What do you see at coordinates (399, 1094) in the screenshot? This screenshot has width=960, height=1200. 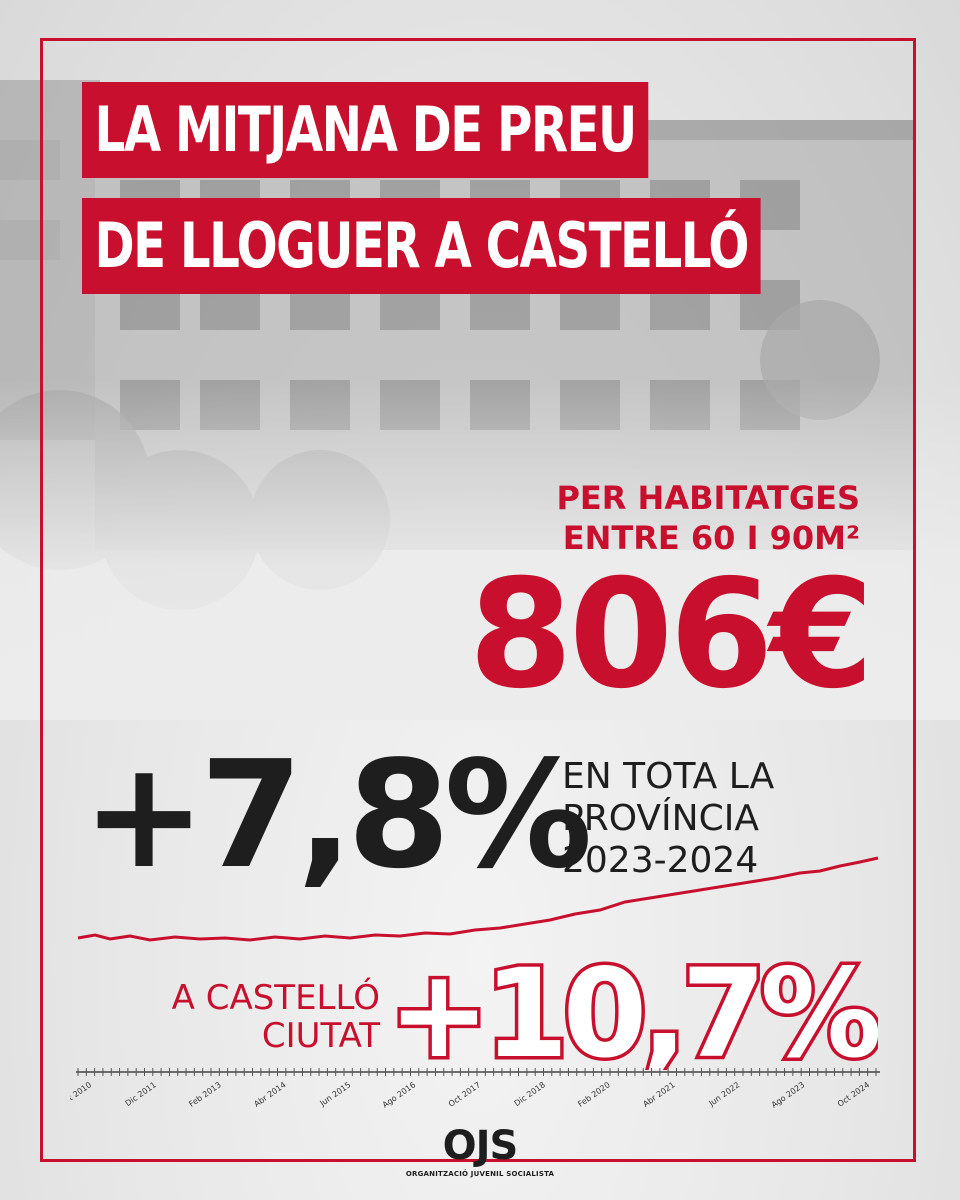 I see `axis-label: Ago 2016` at bounding box center [399, 1094].